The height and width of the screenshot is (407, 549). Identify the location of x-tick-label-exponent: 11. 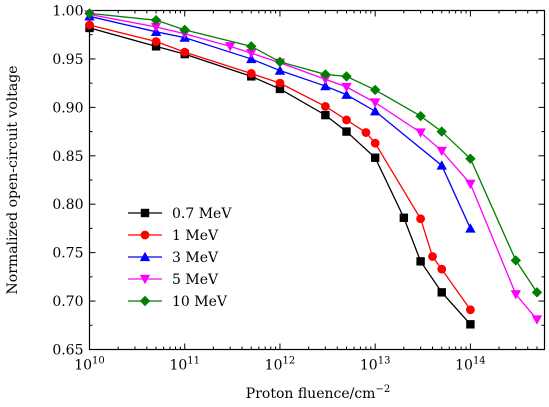
(193, 361).